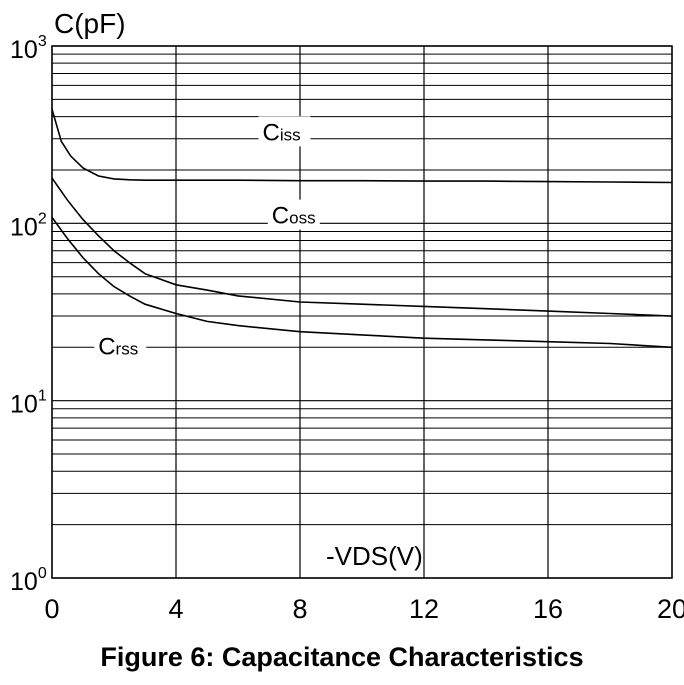 Image resolution: width=684 pixels, height=685 pixels. Describe the element at coordinates (362, 146) in the screenshot. I see `series-line-ciss` at that location.